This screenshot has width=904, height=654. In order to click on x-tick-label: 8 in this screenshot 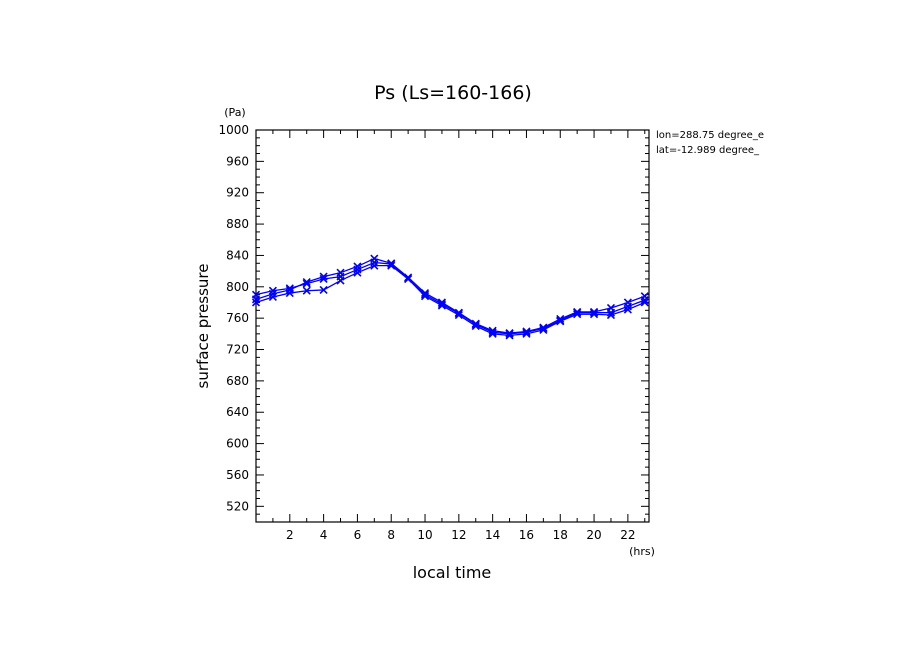, I will do `click(391, 535)`.